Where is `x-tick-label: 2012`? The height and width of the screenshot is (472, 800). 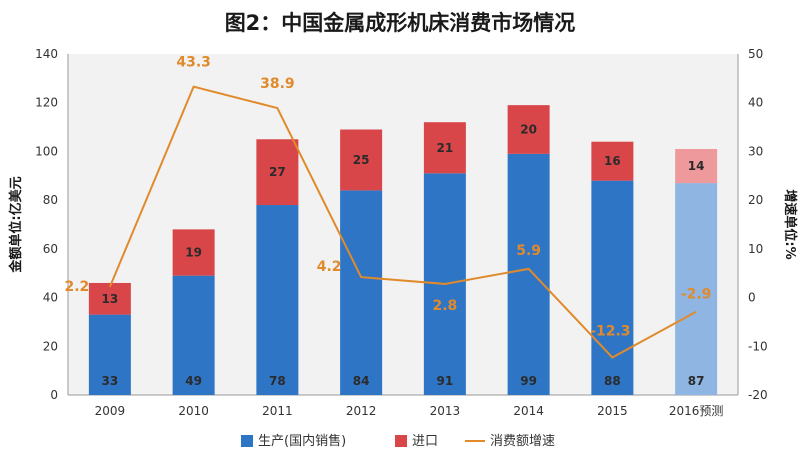
x-tick-label: 2012 is located at coordinates (361, 411).